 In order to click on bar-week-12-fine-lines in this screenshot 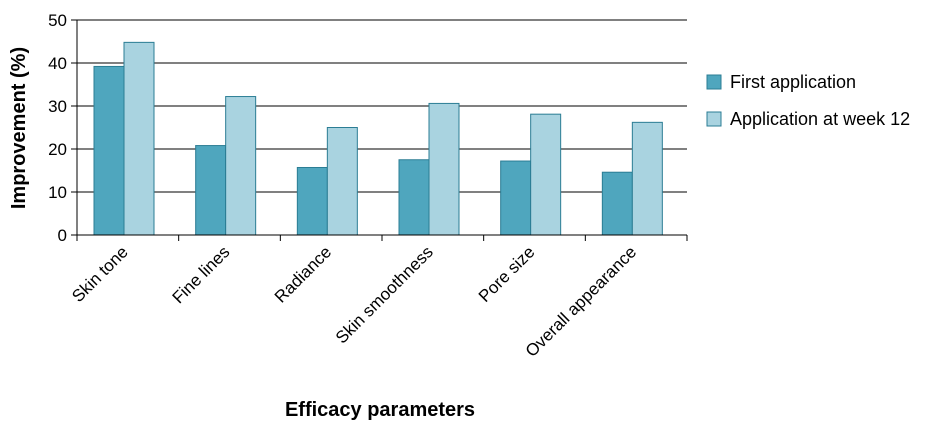, I will do `click(241, 166)`.